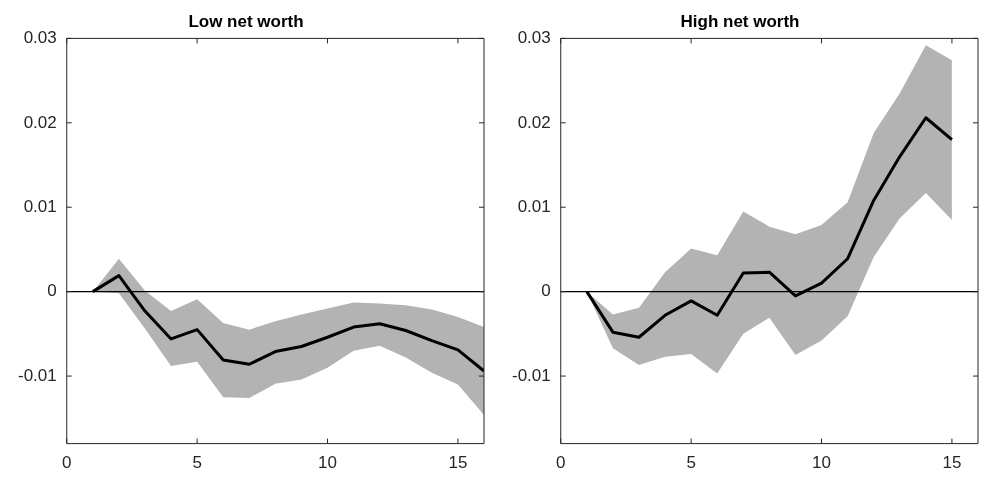 Image resolution: width=1001 pixels, height=492 pixels. Describe the element at coordinates (740, 21) in the screenshot. I see `chart-title: High net worth` at that location.